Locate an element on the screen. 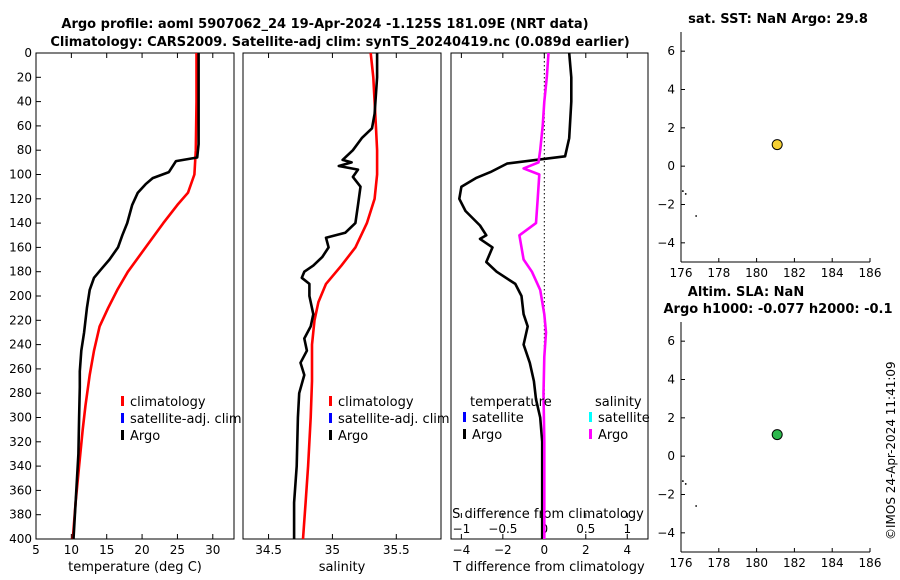 The height and width of the screenshot is (580, 900). difference-legend-temperature-heading: temperature is located at coordinates (511, 402).